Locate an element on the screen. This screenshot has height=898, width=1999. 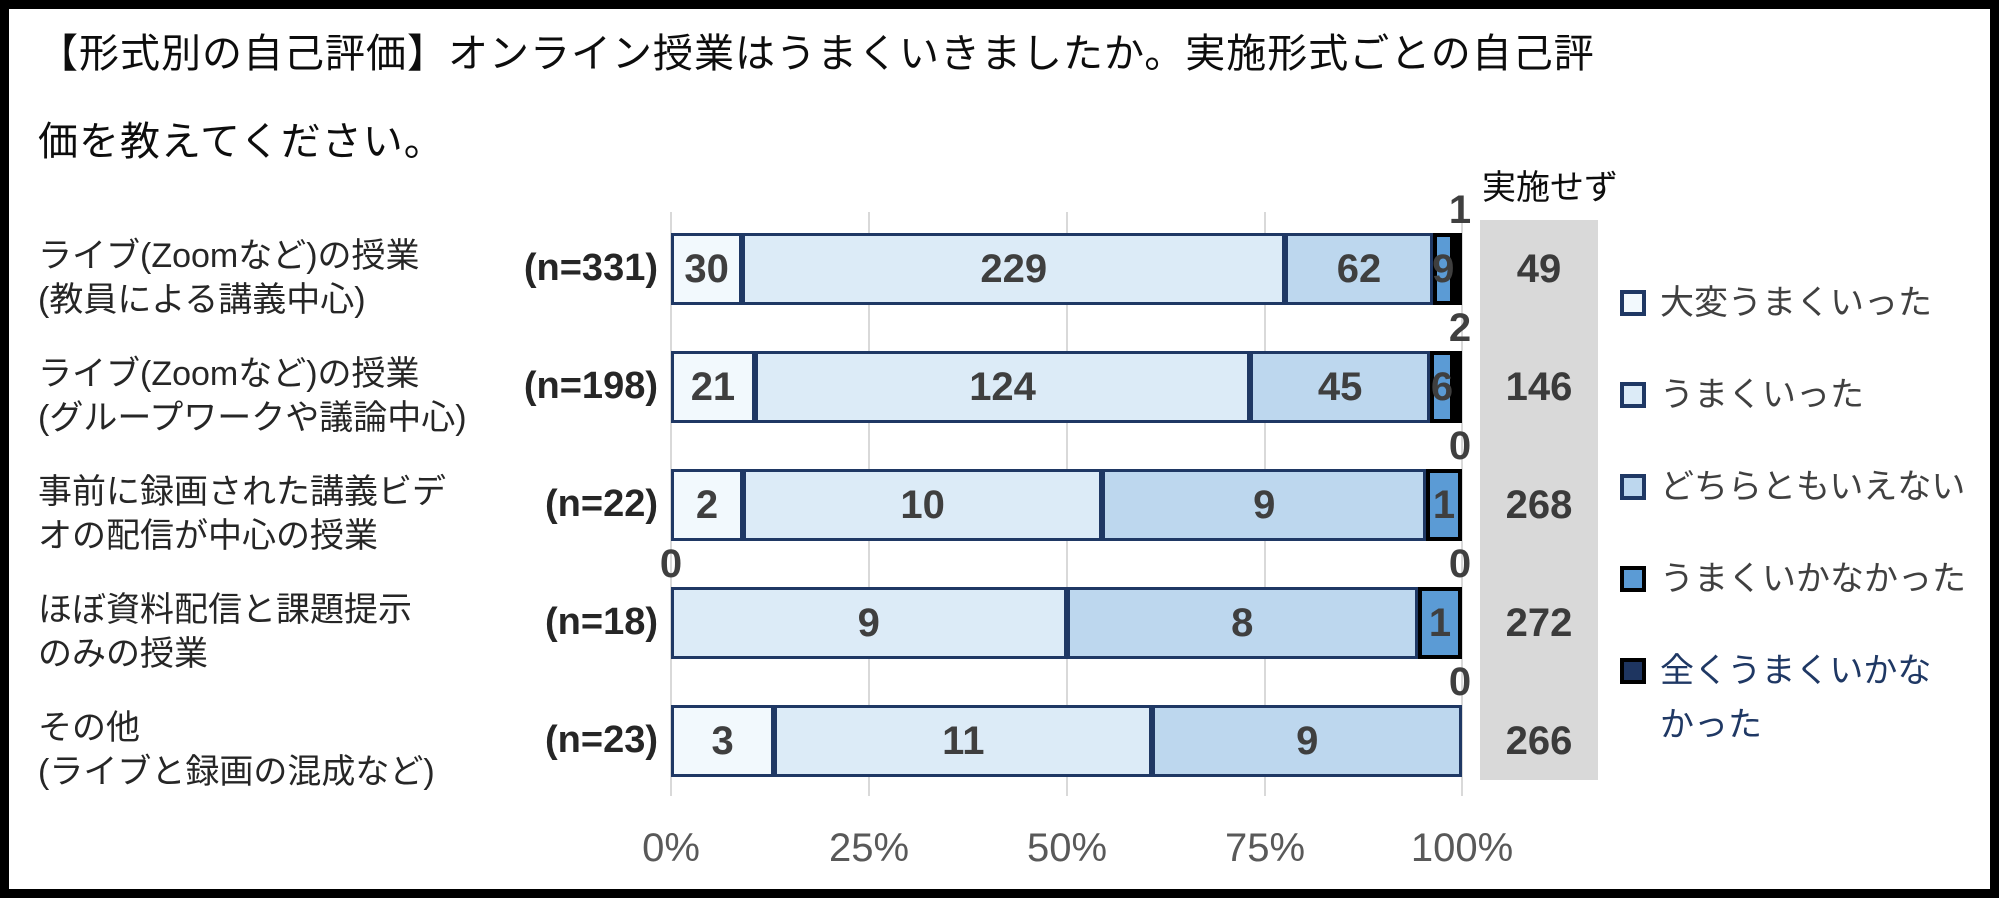
bar-segment-value: 8 is located at coordinates (1242, 623).